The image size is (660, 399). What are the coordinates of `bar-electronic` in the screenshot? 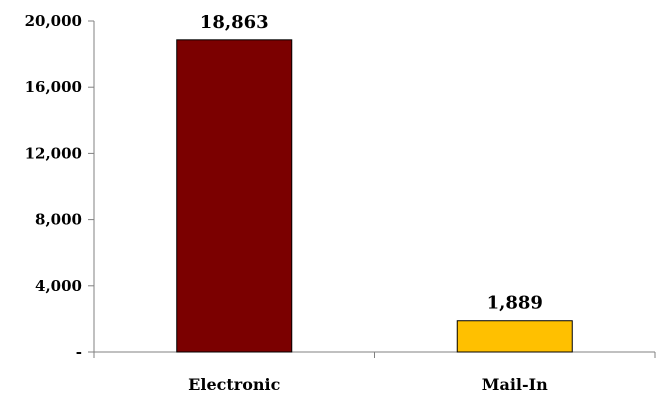 It's located at (234, 196).